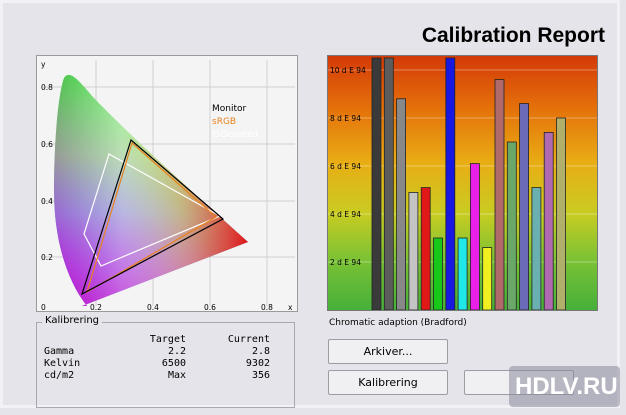  I want to click on header-cell, so click(75, 339).